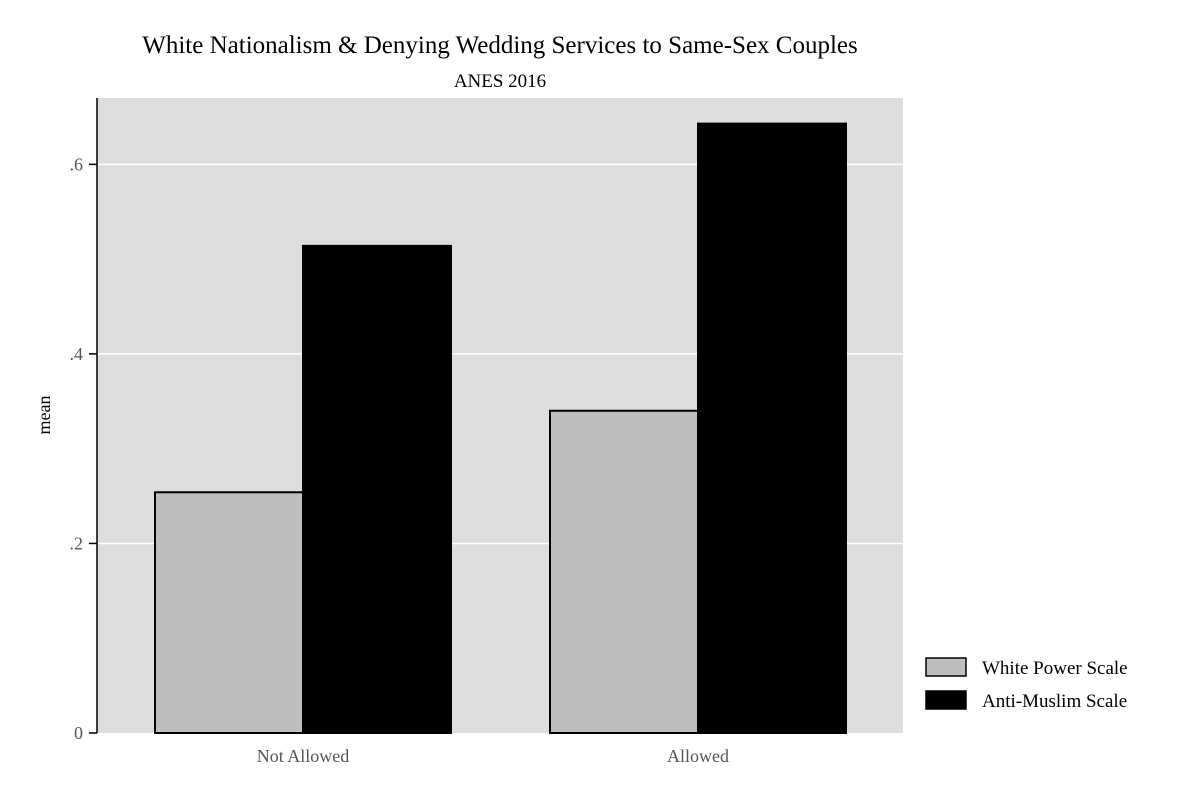 This screenshot has width=1200, height=805. I want to click on legend-label: Anti-Muslim Scale, so click(1054, 701).